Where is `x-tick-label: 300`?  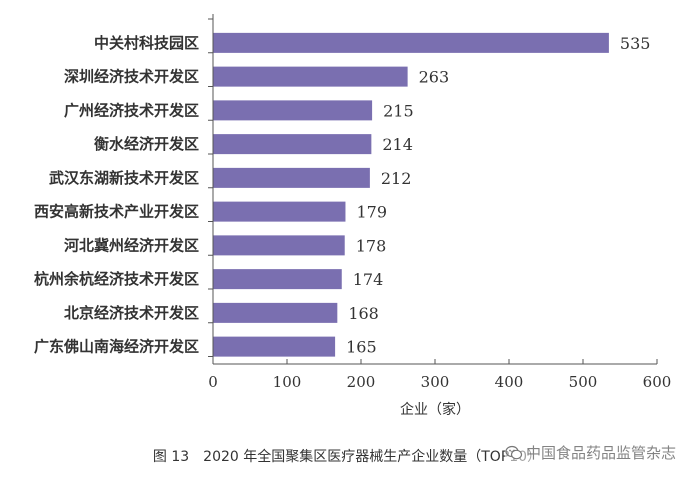
x-tick-label: 300 is located at coordinates (435, 382).